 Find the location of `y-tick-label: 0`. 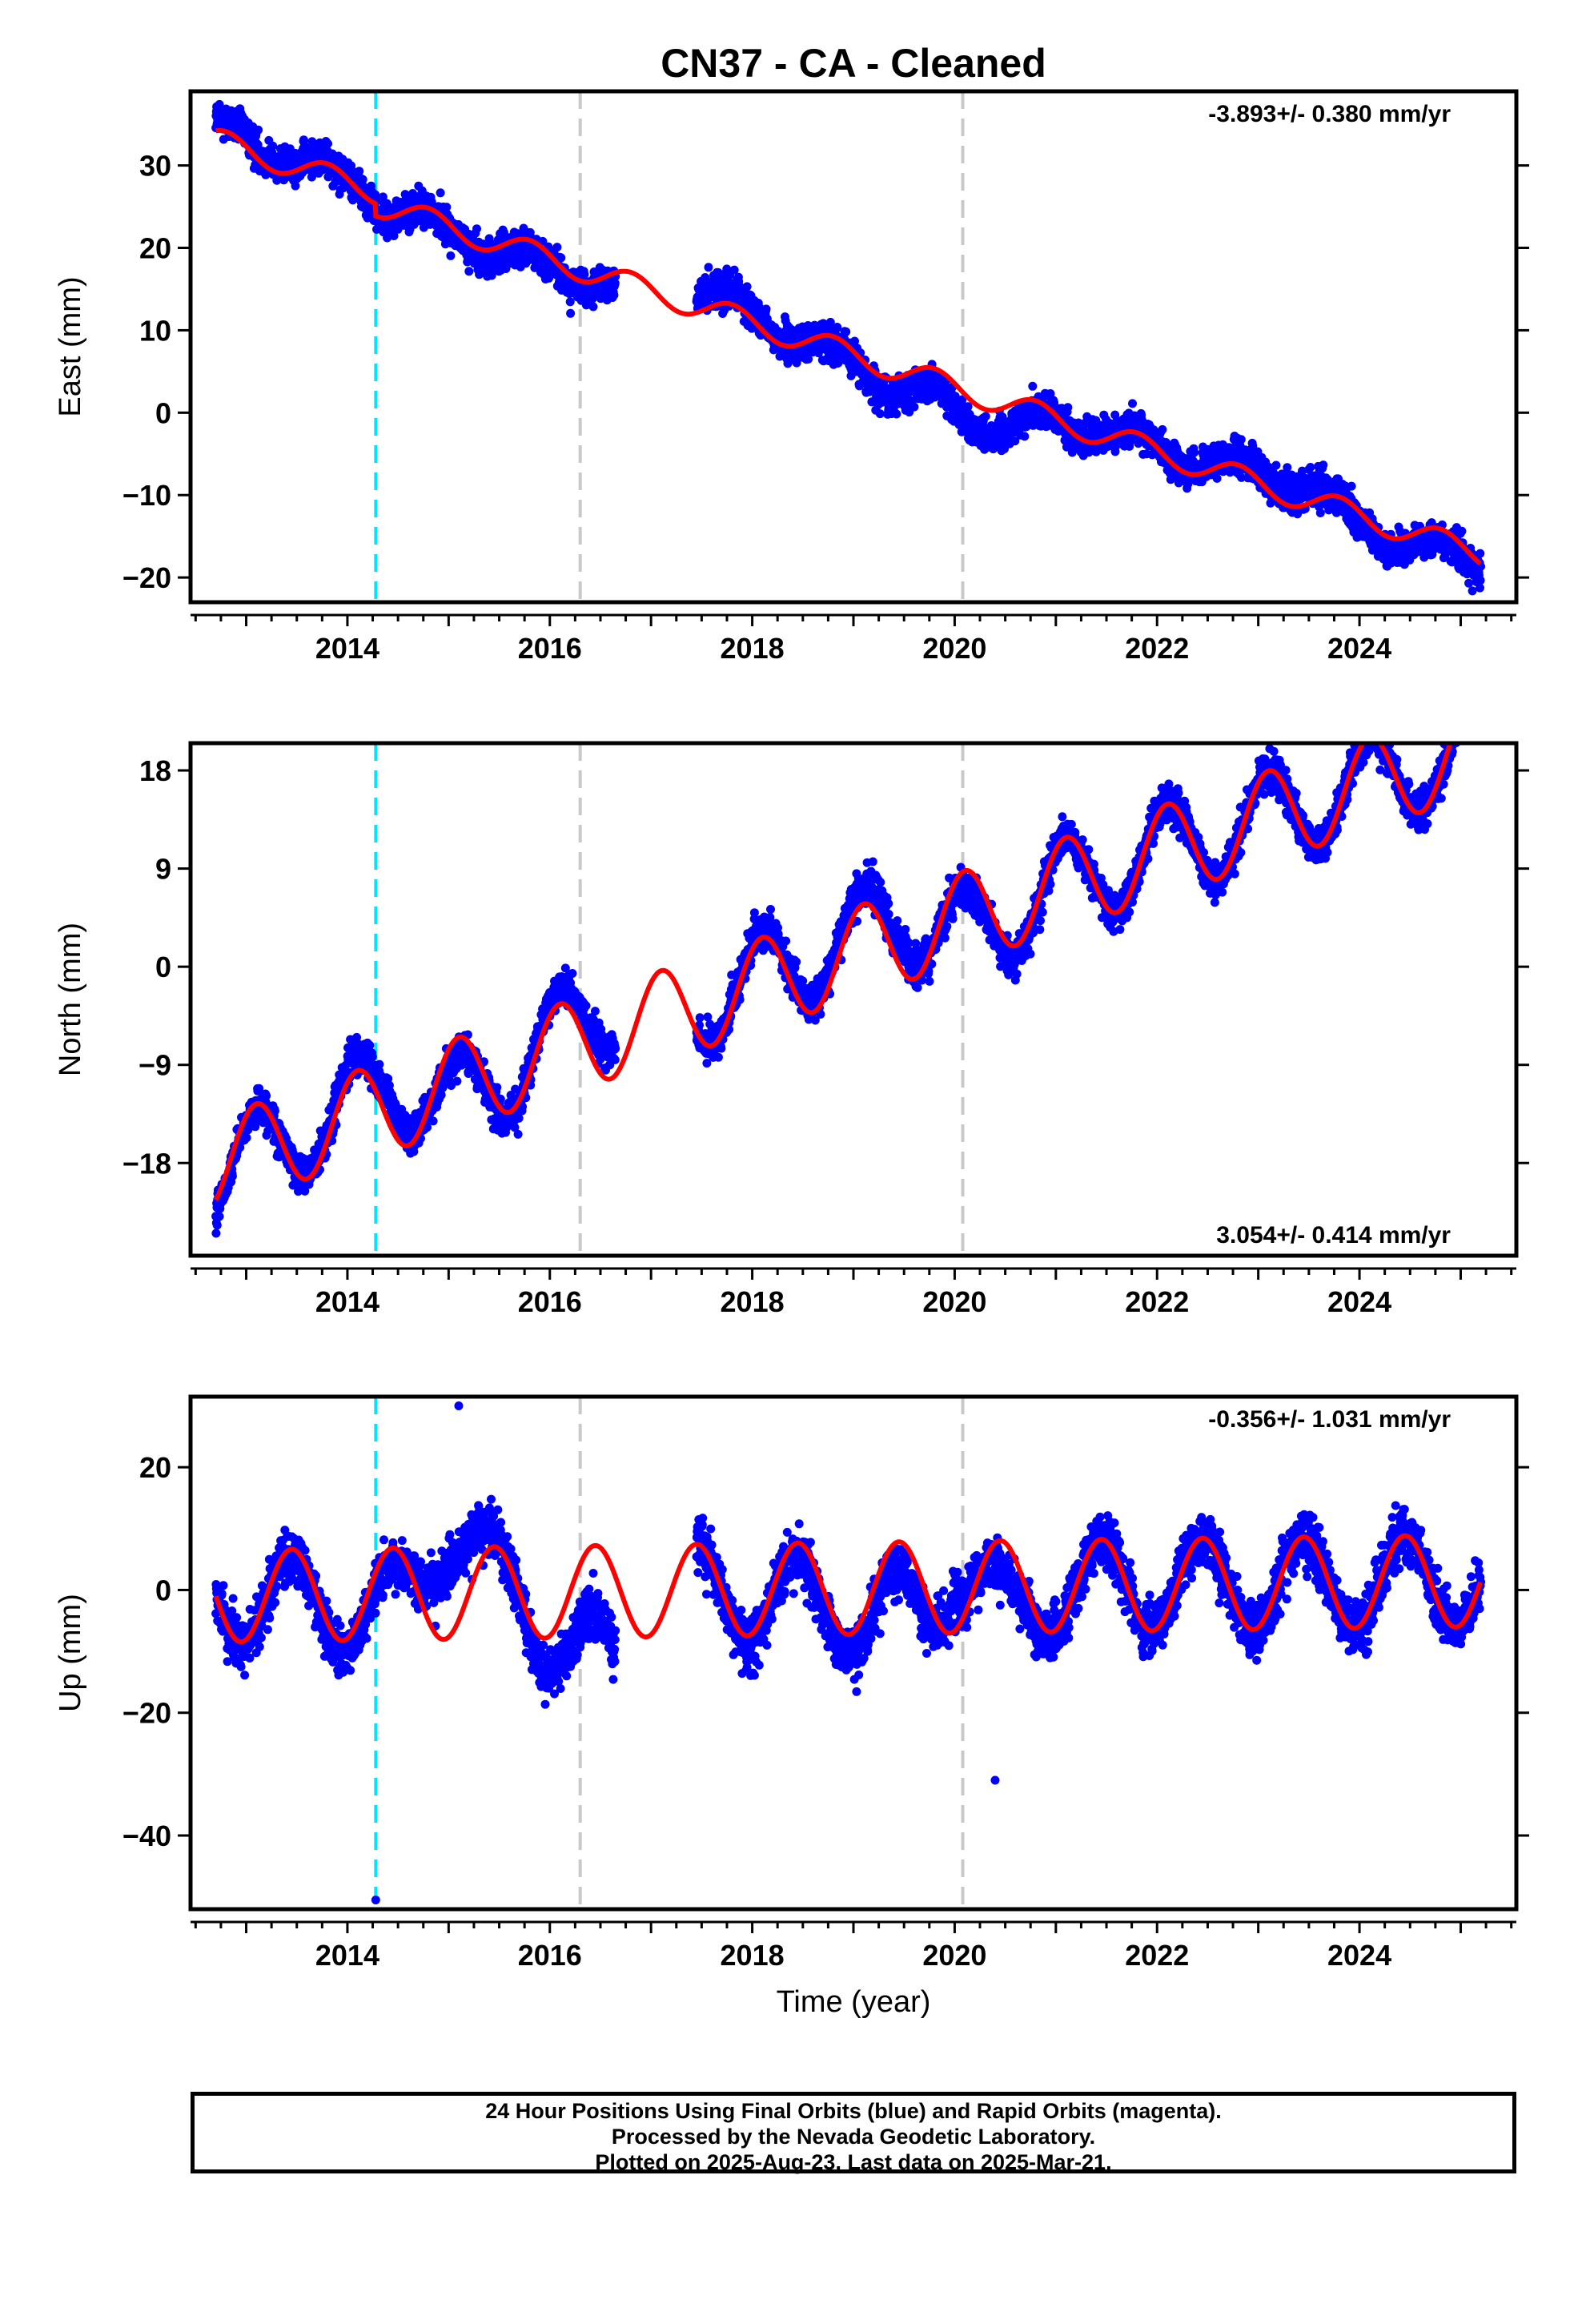

y-tick-label: 0 is located at coordinates (163, 412).